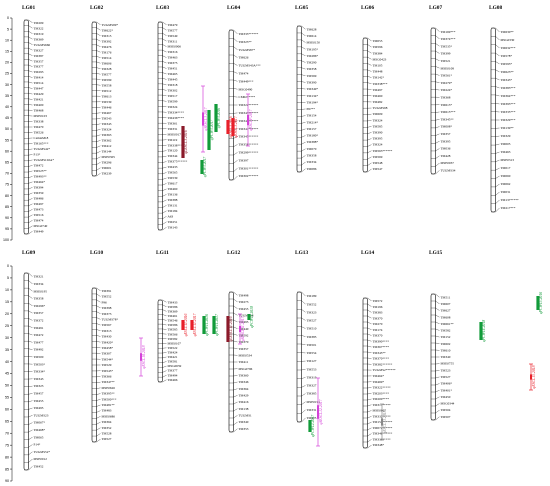  I want to click on marker-label: TM601, so click(107, 168).